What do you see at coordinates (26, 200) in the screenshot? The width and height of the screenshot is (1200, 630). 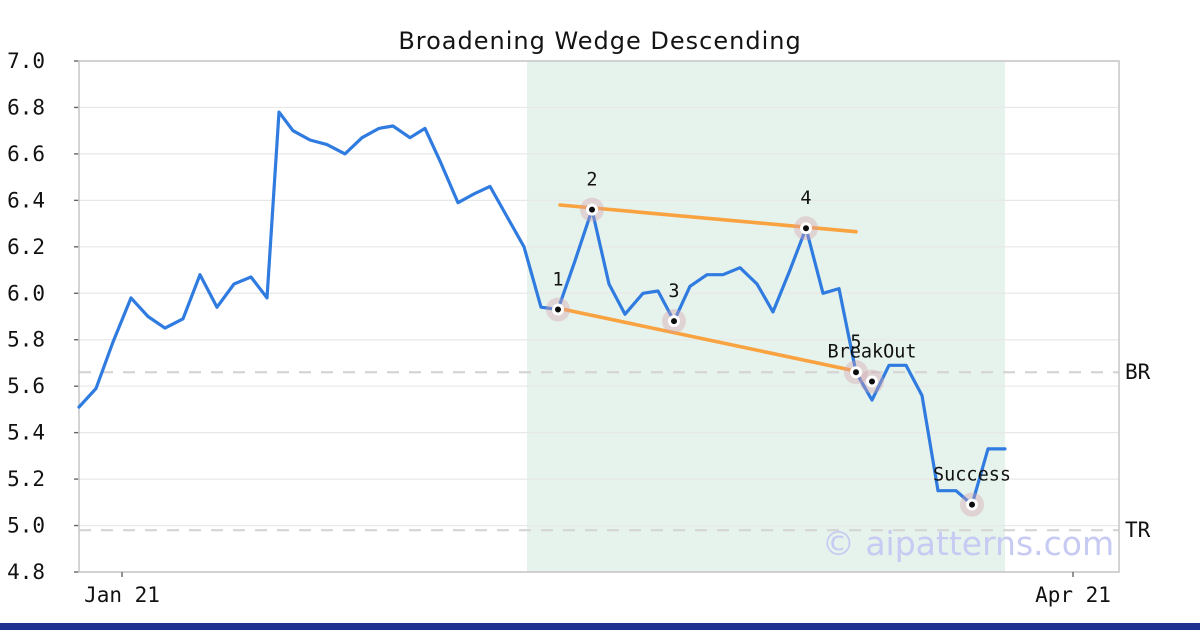 I see `y-tick-label: 6.4` at bounding box center [26, 200].